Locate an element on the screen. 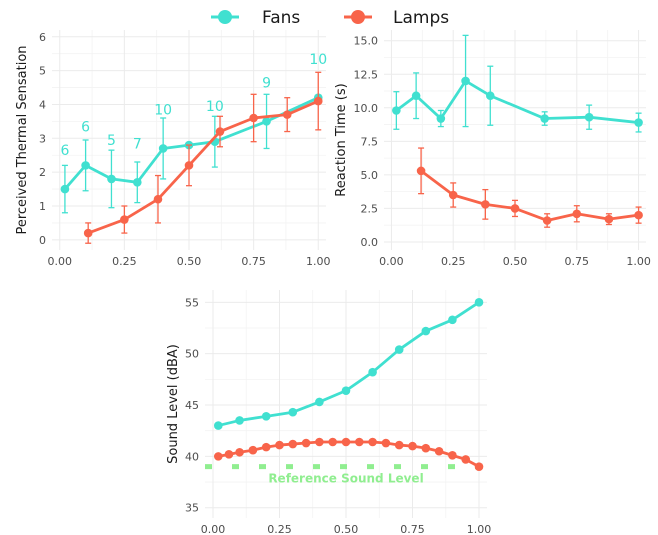 The height and width of the screenshot is (535, 658). count-annotation: 7 is located at coordinates (137, 144).